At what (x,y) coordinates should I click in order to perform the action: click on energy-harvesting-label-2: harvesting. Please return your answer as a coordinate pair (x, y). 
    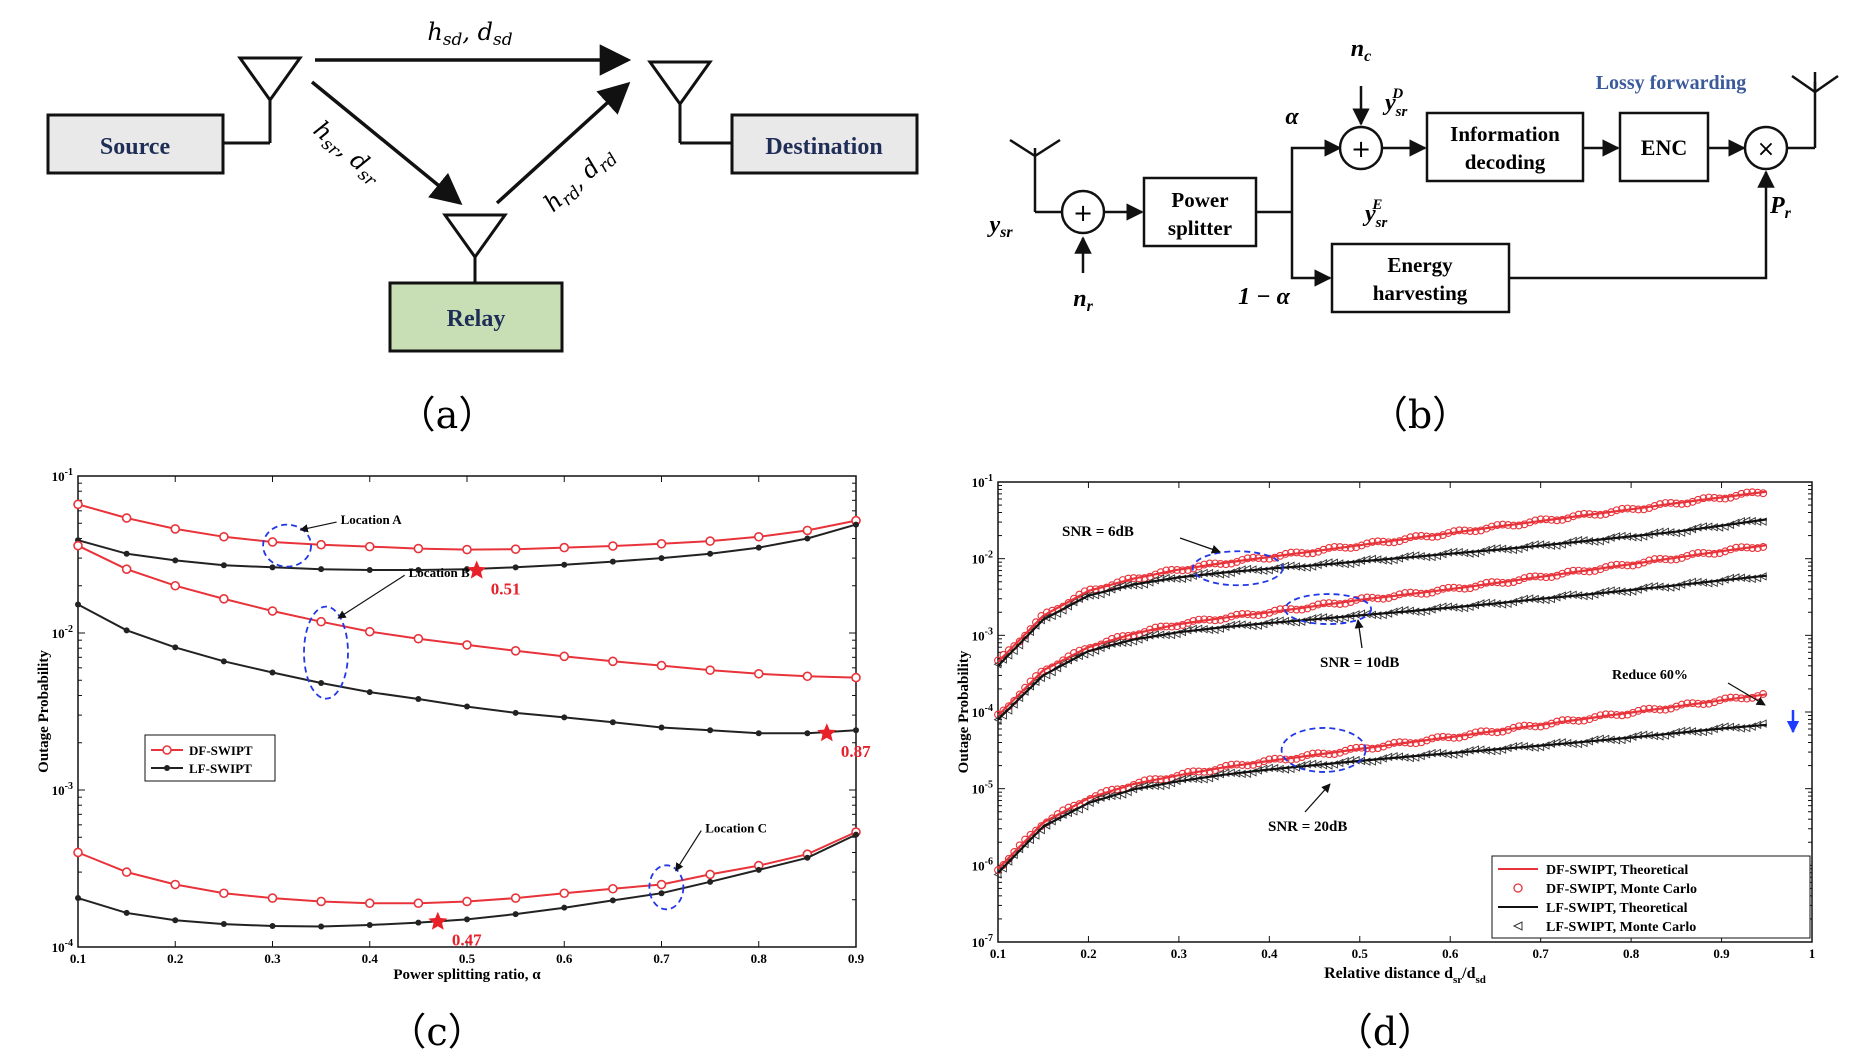
    Looking at the image, I should click on (1420, 293).